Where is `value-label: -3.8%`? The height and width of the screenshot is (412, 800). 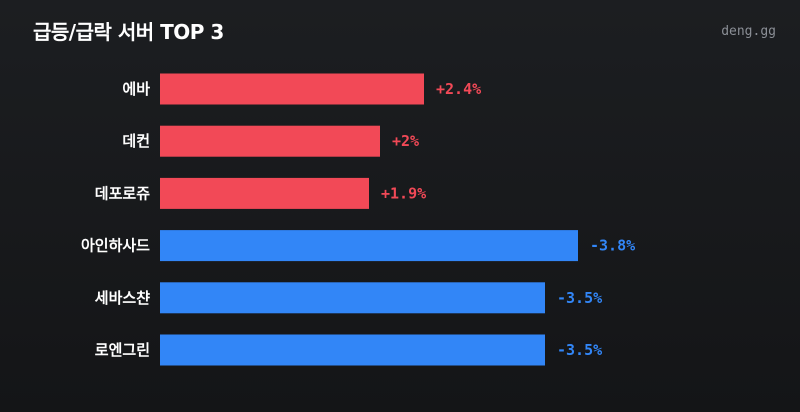
value-label: -3.8% is located at coordinates (612, 246).